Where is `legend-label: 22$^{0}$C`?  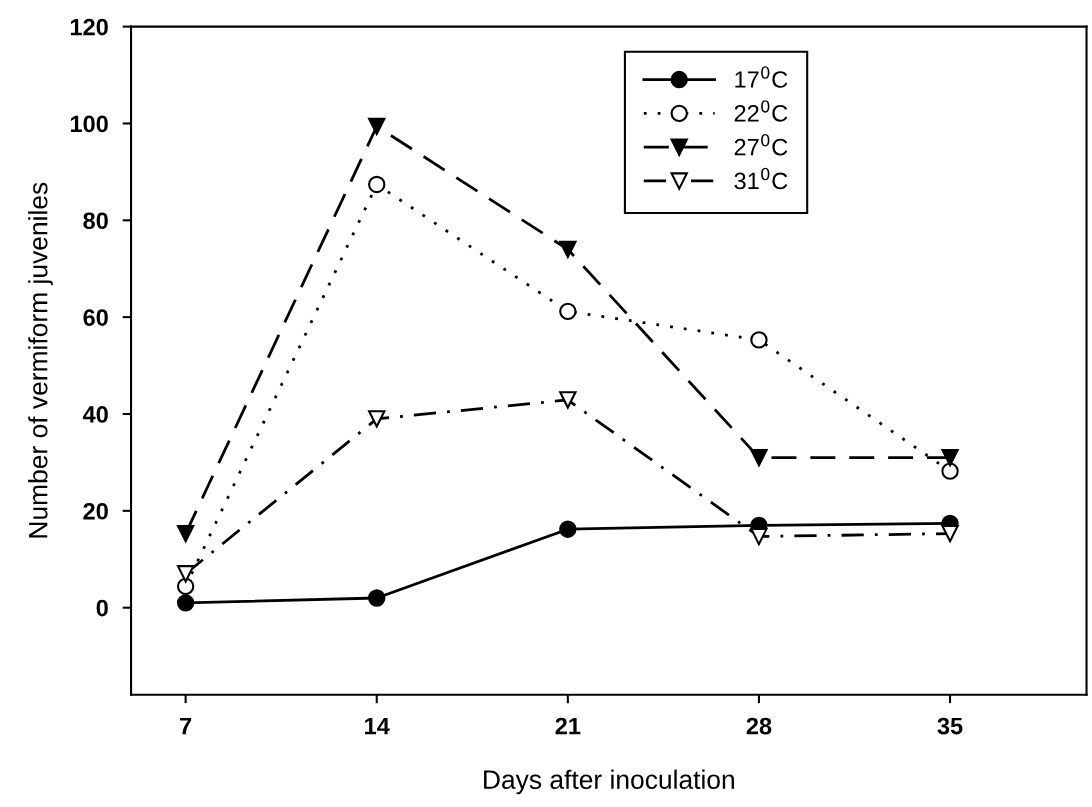 legend-label: 22$^{0}$C is located at coordinates (761, 111).